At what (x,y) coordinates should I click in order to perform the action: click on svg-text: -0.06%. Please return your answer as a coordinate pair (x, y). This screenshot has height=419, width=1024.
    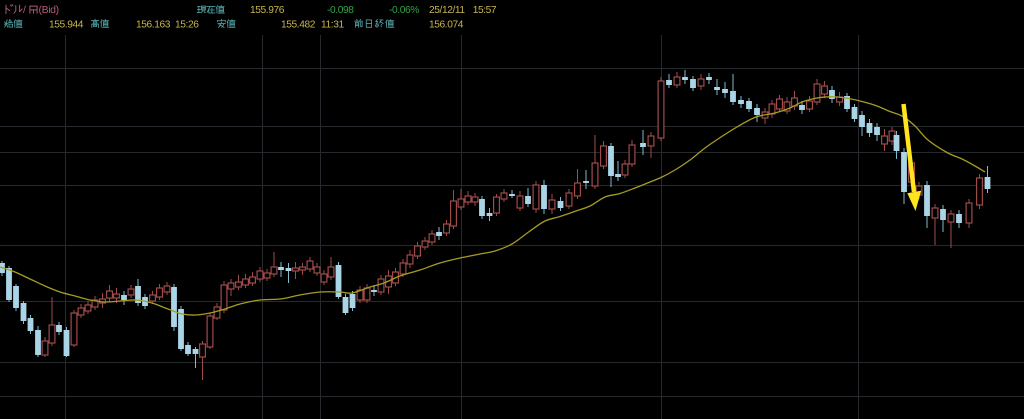
    Looking at the image, I should click on (404, 10).